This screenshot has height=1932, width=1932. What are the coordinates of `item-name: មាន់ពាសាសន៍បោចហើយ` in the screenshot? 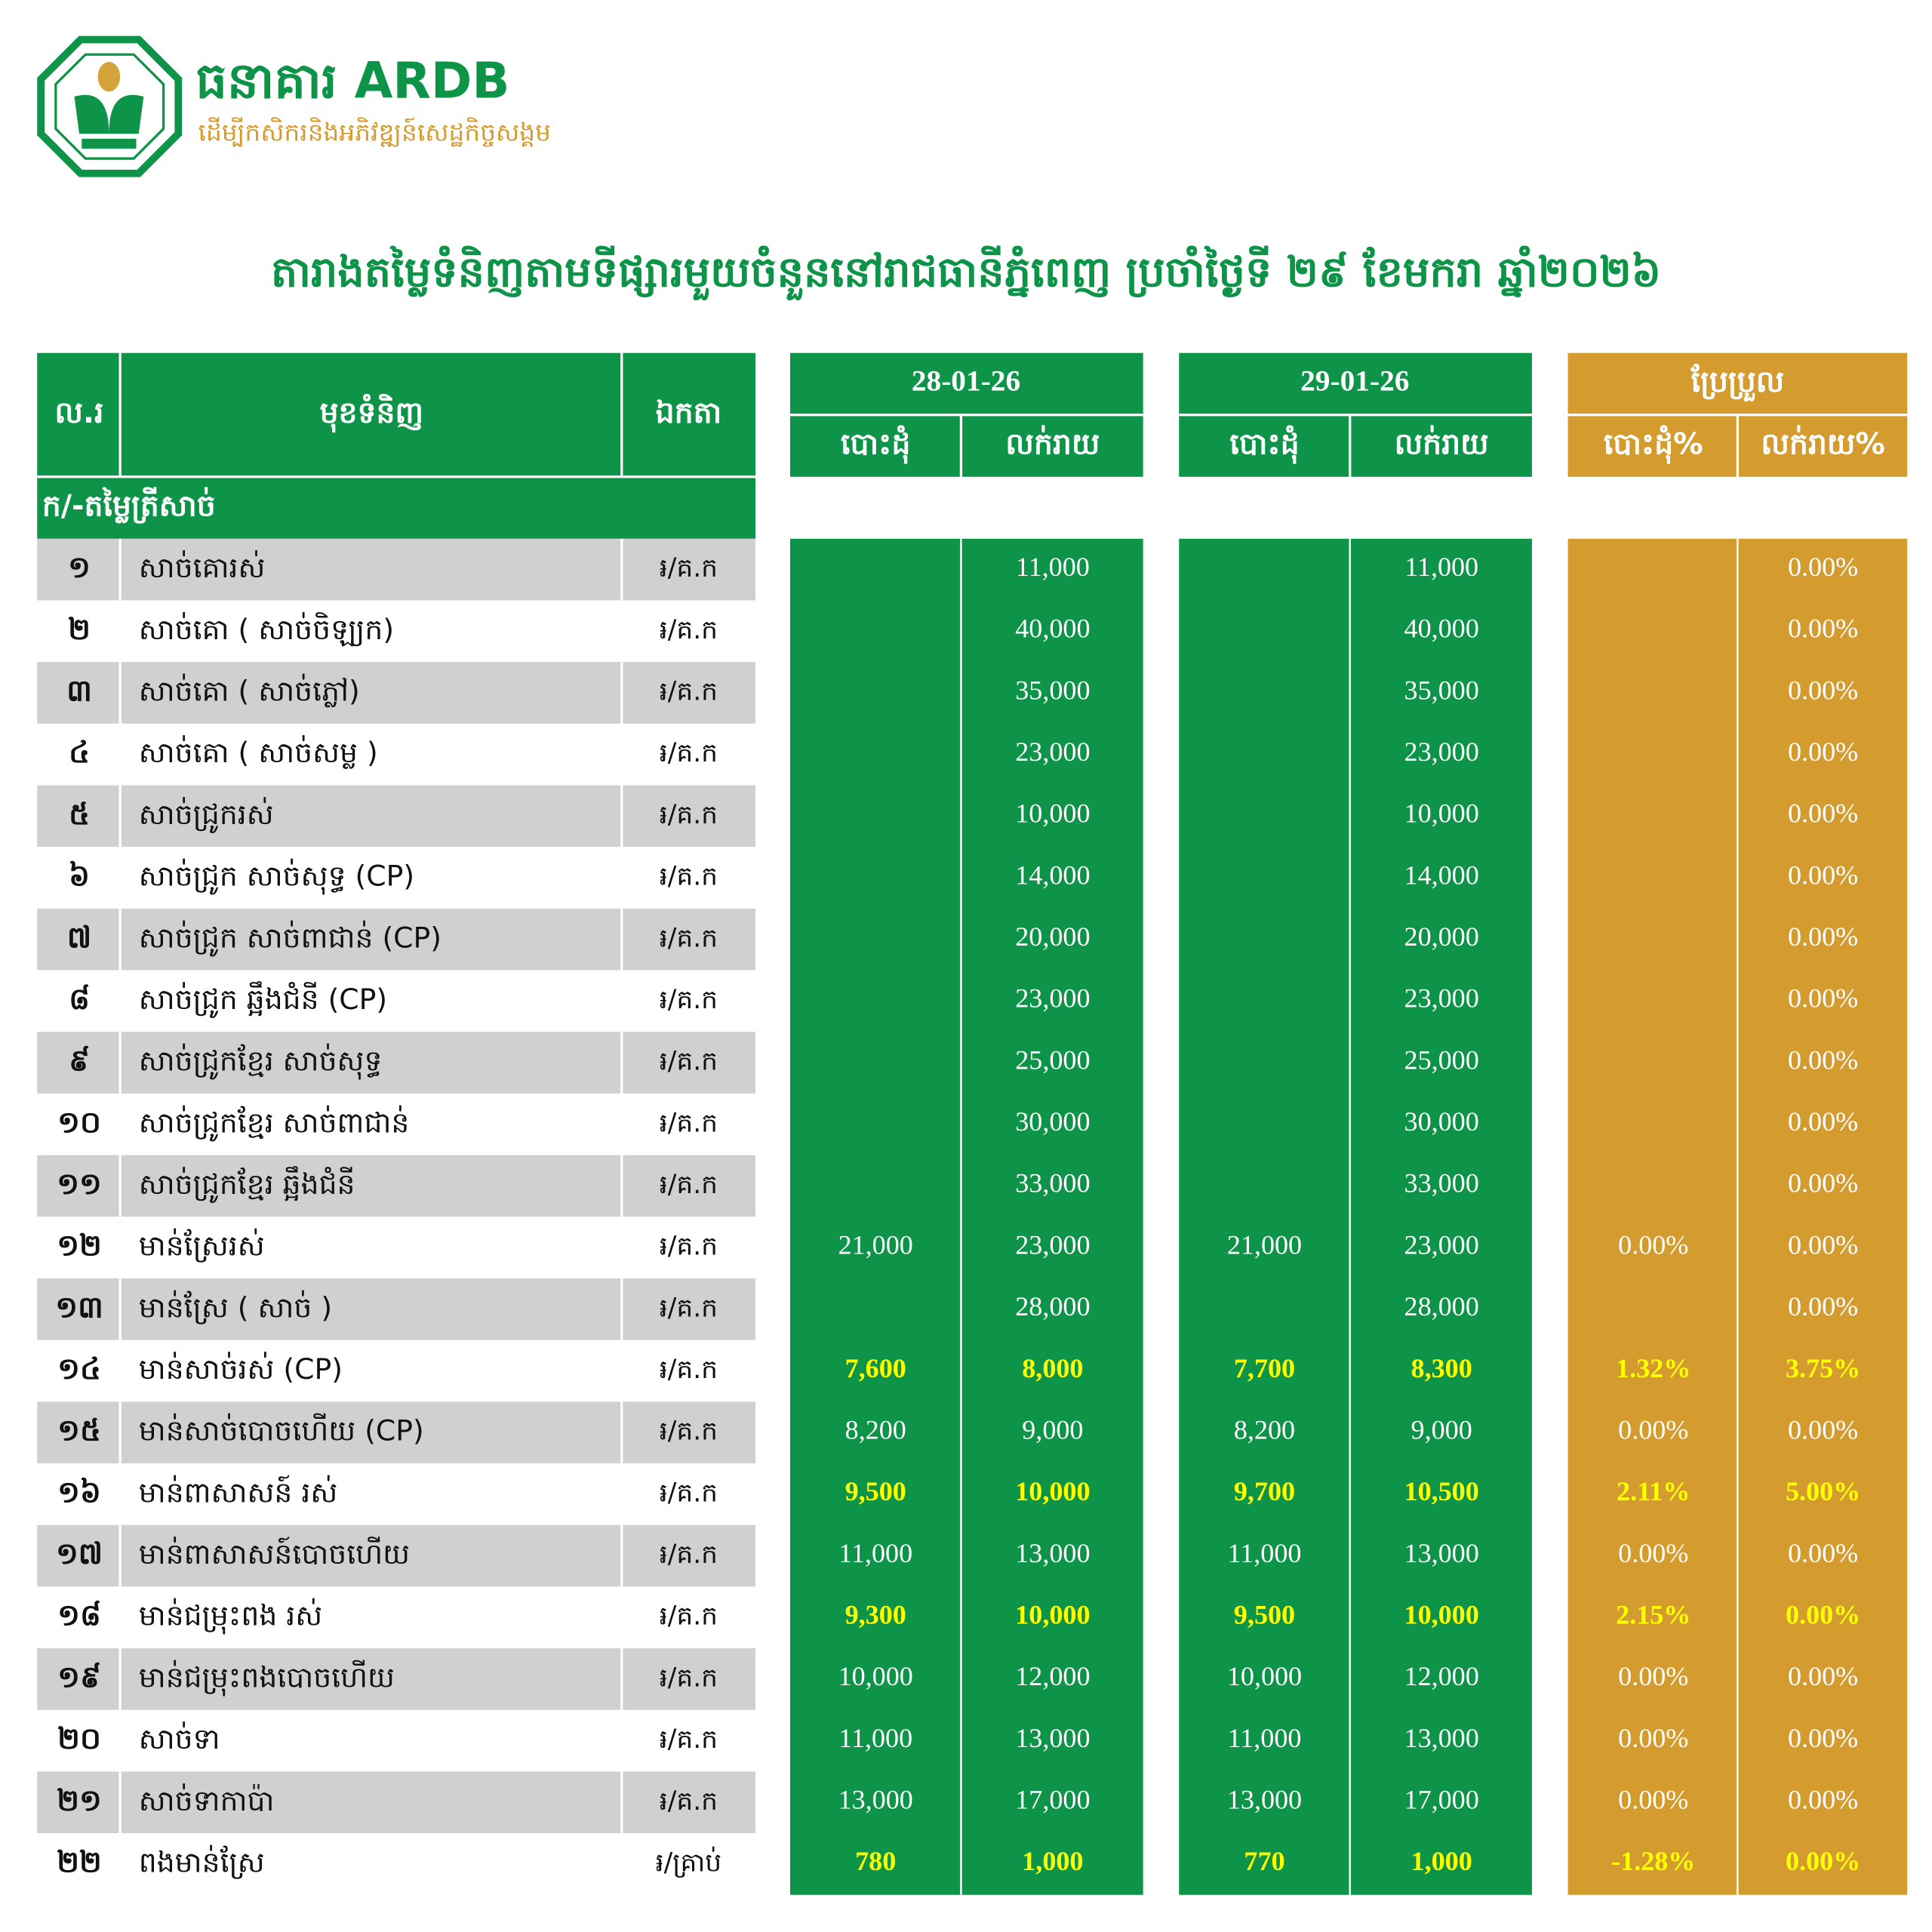 It's located at (274, 1554).